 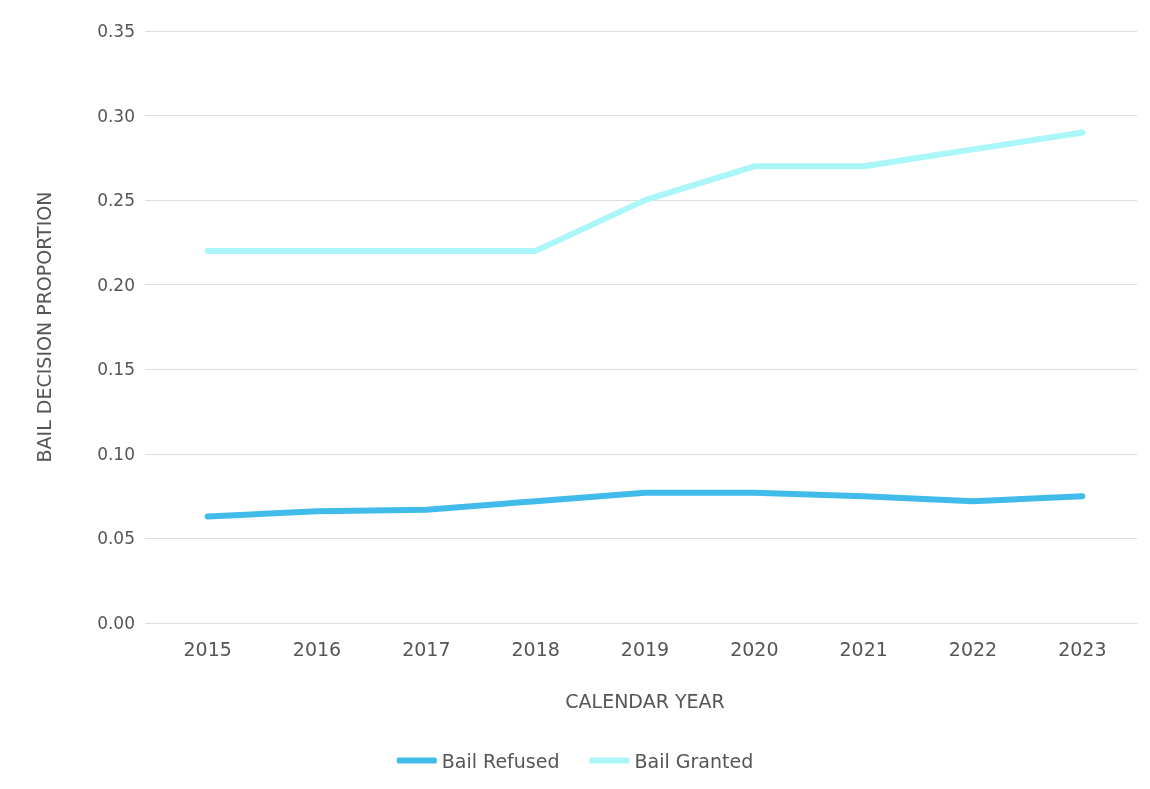 I want to click on y-tick-label: 0.10, so click(x=116, y=453).